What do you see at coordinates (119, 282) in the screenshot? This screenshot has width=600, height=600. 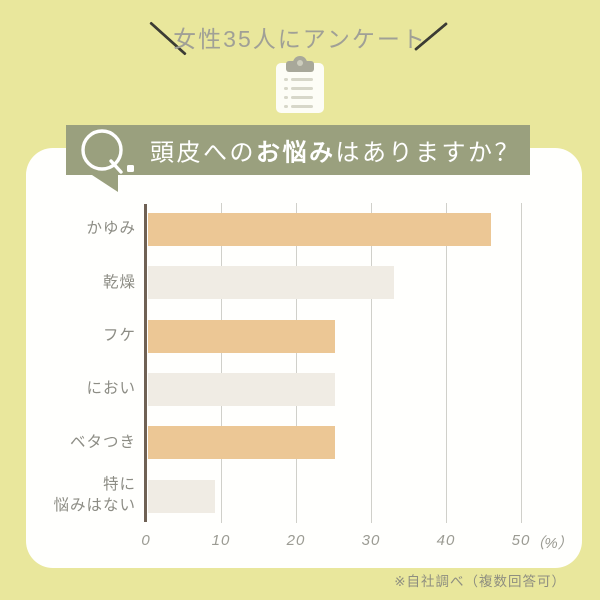 I see `category-label: 乾燥` at bounding box center [119, 282].